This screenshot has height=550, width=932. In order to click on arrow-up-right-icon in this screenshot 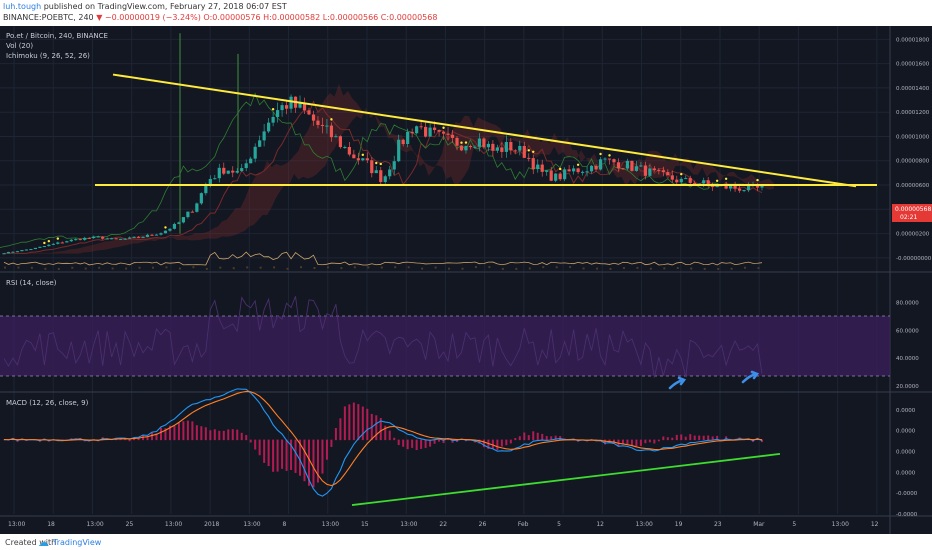, I will do `click(750, 377)`.